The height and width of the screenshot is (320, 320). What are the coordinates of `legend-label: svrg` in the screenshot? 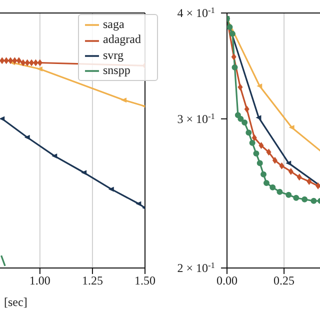 It's located at (113, 55).